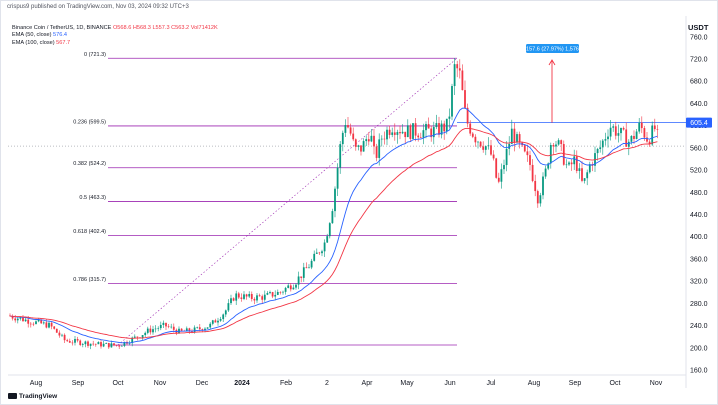 The height and width of the screenshot is (405, 718). What do you see at coordinates (699, 37) in the screenshot?
I see `y-tick-label-top: 760.0` at bounding box center [699, 37].